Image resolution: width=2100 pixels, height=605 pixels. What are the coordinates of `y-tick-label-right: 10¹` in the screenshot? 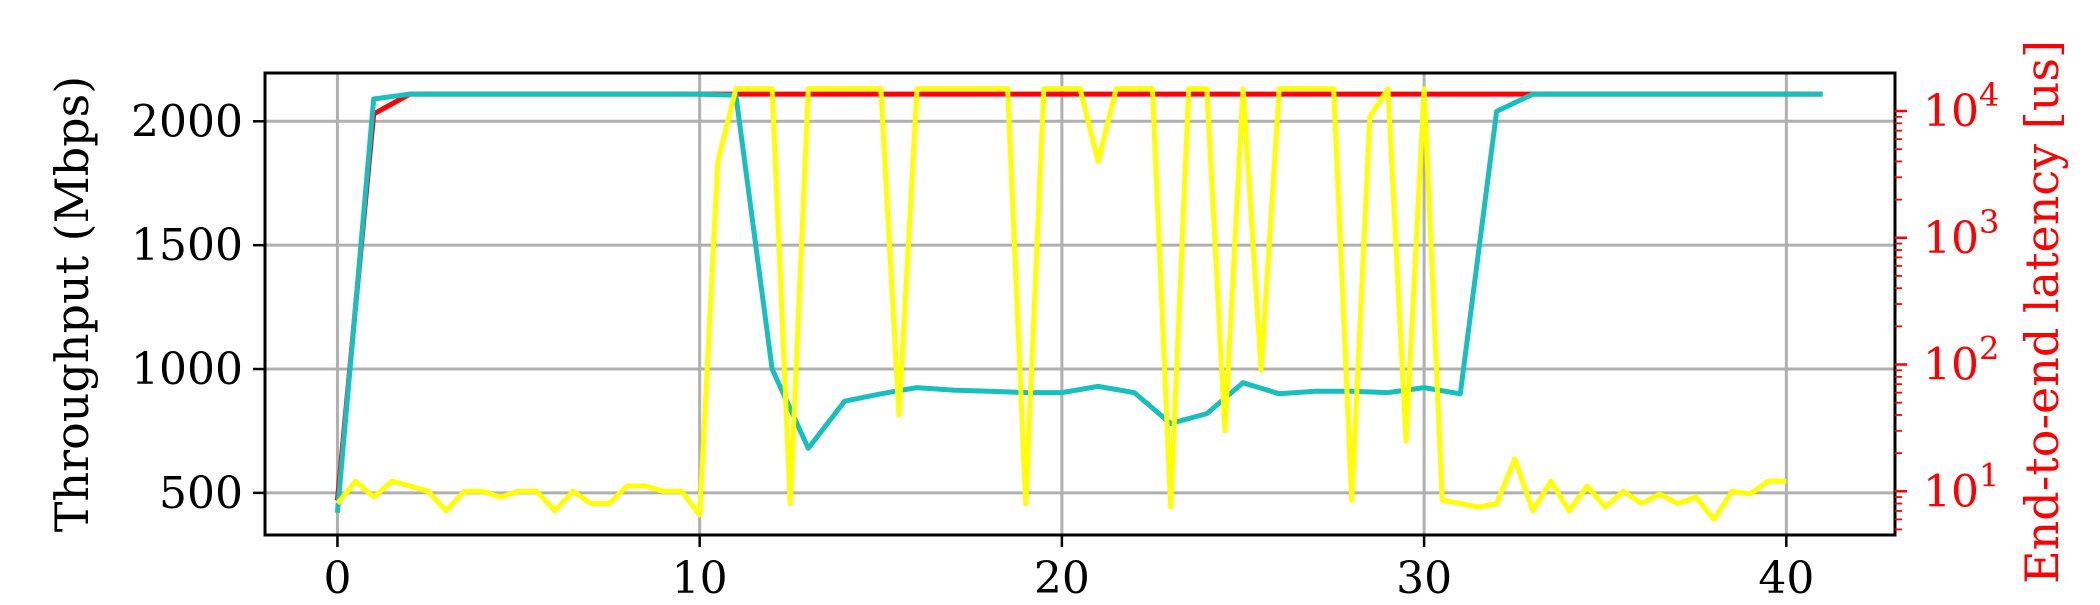 It's located at (1961, 486).